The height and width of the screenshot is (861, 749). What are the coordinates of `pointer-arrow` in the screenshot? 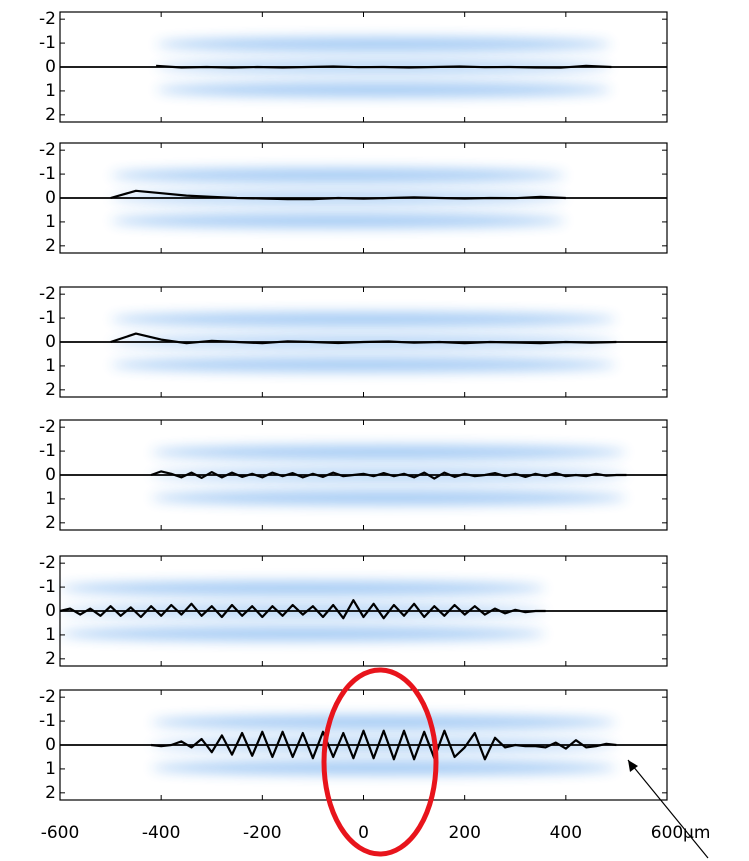 It's located at (668, 809).